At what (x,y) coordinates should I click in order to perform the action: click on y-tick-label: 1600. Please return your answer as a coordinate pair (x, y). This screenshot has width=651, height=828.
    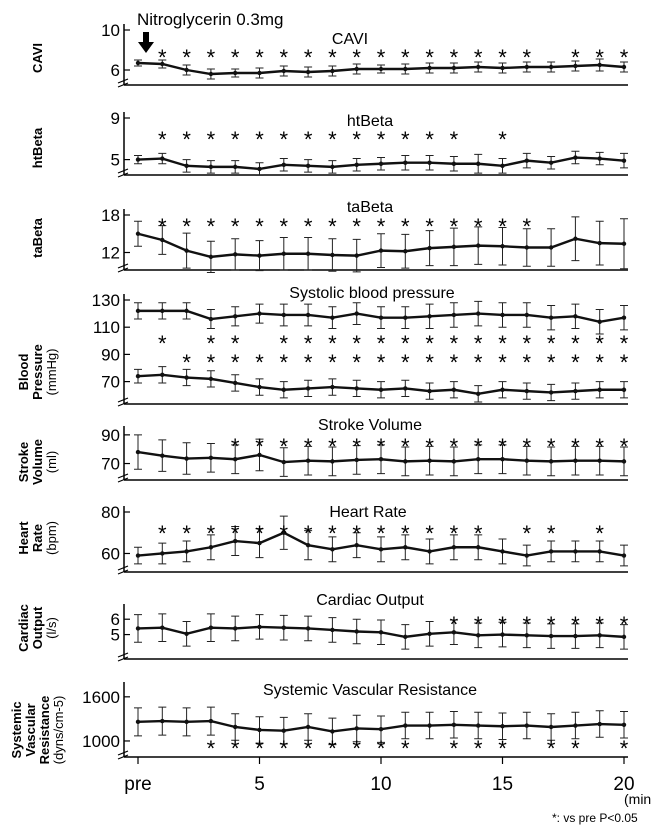
    Looking at the image, I should click on (101, 697).